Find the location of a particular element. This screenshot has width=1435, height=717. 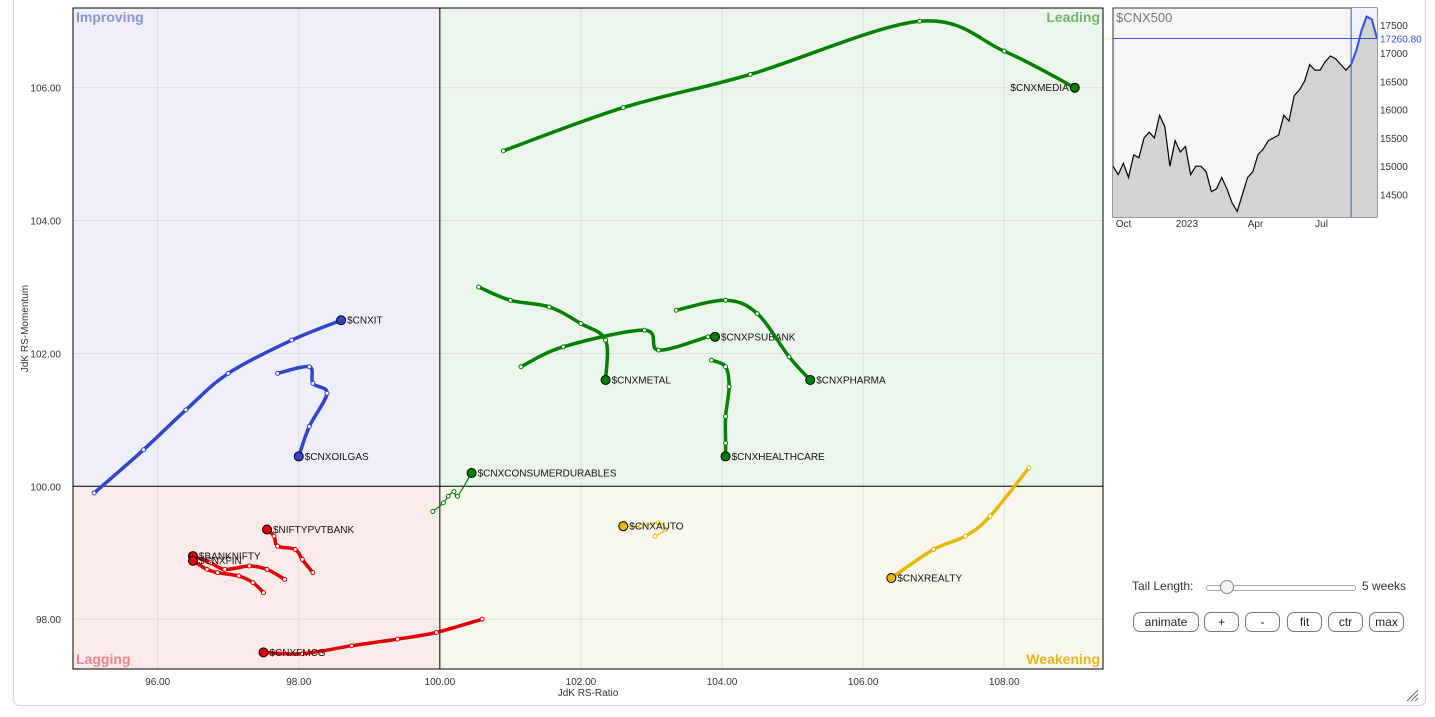

center-button: ctr is located at coordinates (1345, 622).